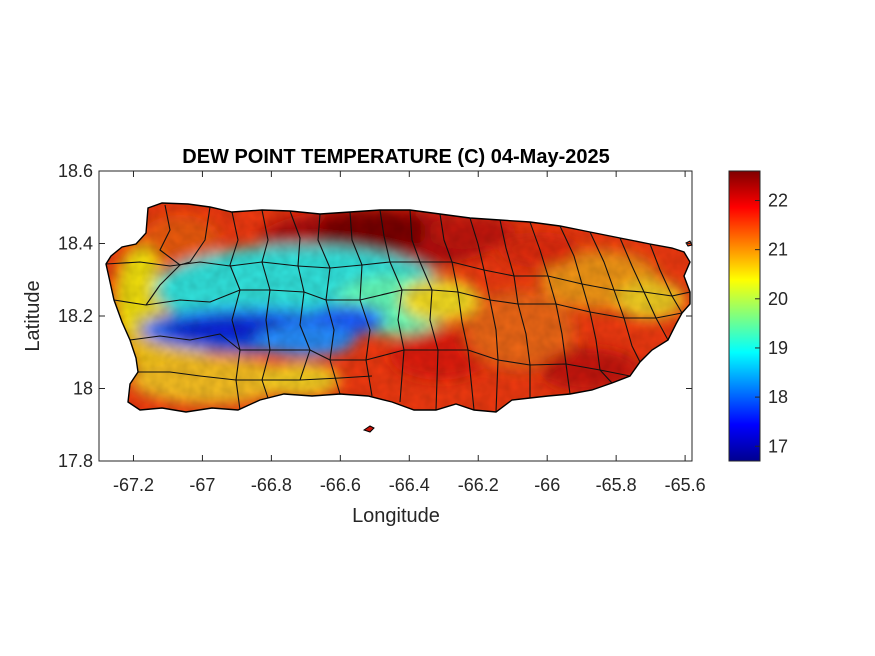 The image size is (875, 656). Describe the element at coordinates (778, 299) in the screenshot. I see `colorbar-tick-label: 20` at that location.